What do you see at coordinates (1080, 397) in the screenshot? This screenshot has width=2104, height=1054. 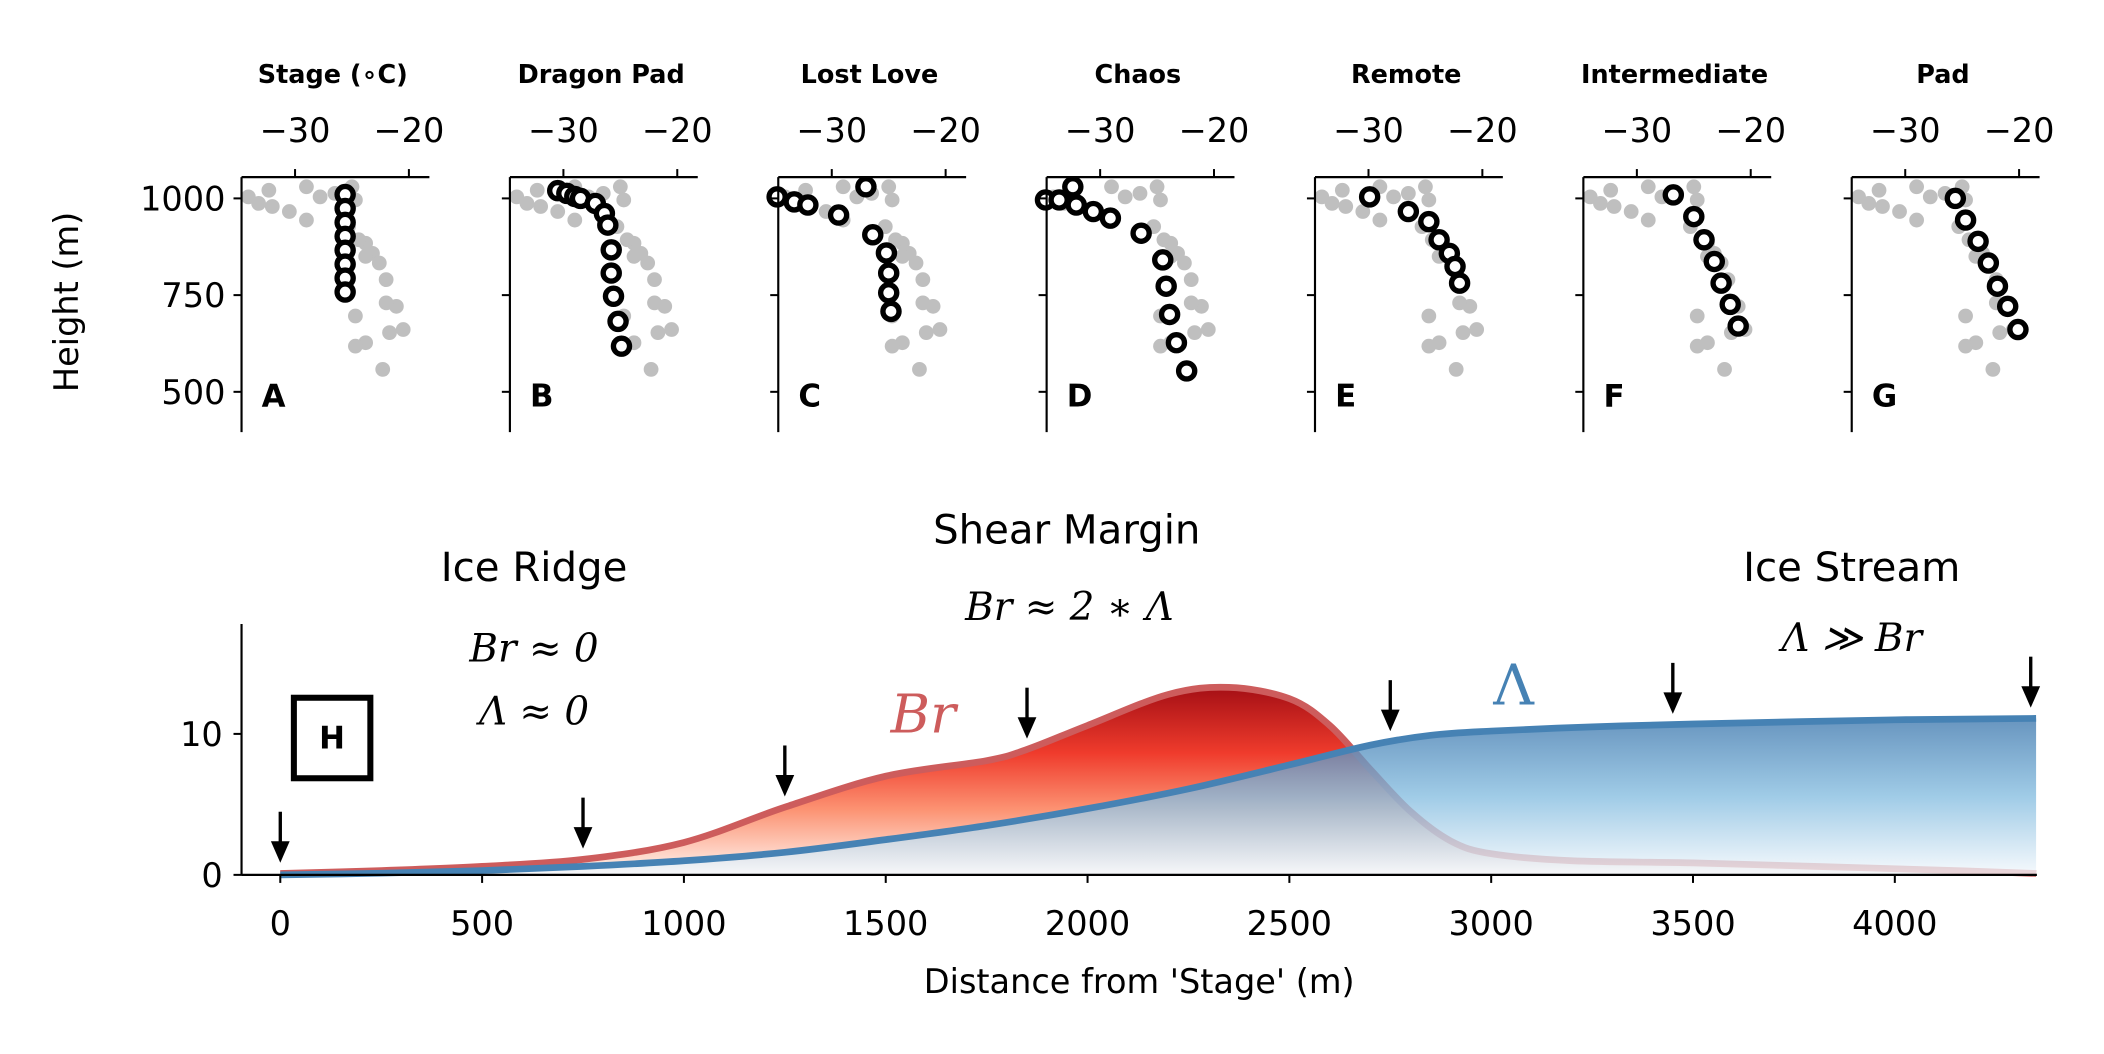 I see `panel-letter: D` at bounding box center [1080, 397].